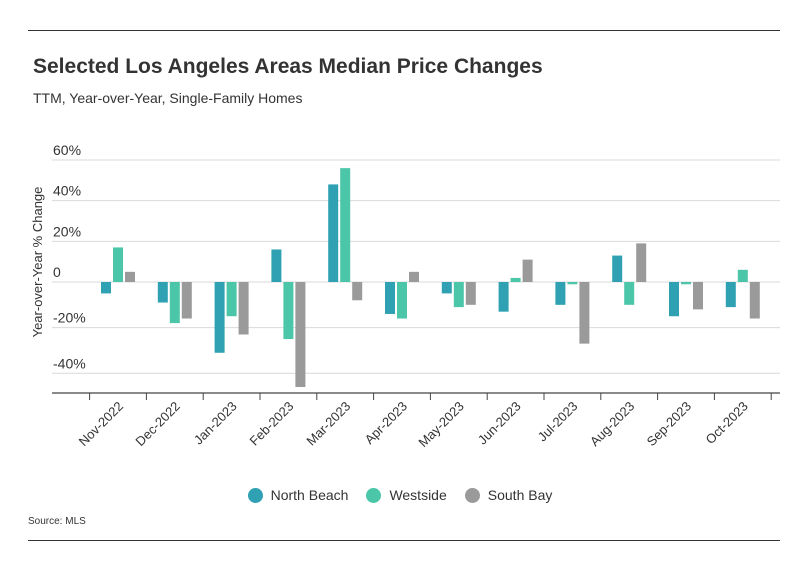 The height and width of the screenshot is (575, 800). Describe the element at coordinates (67, 150) in the screenshot. I see `y-tick-label: 60%` at that location.